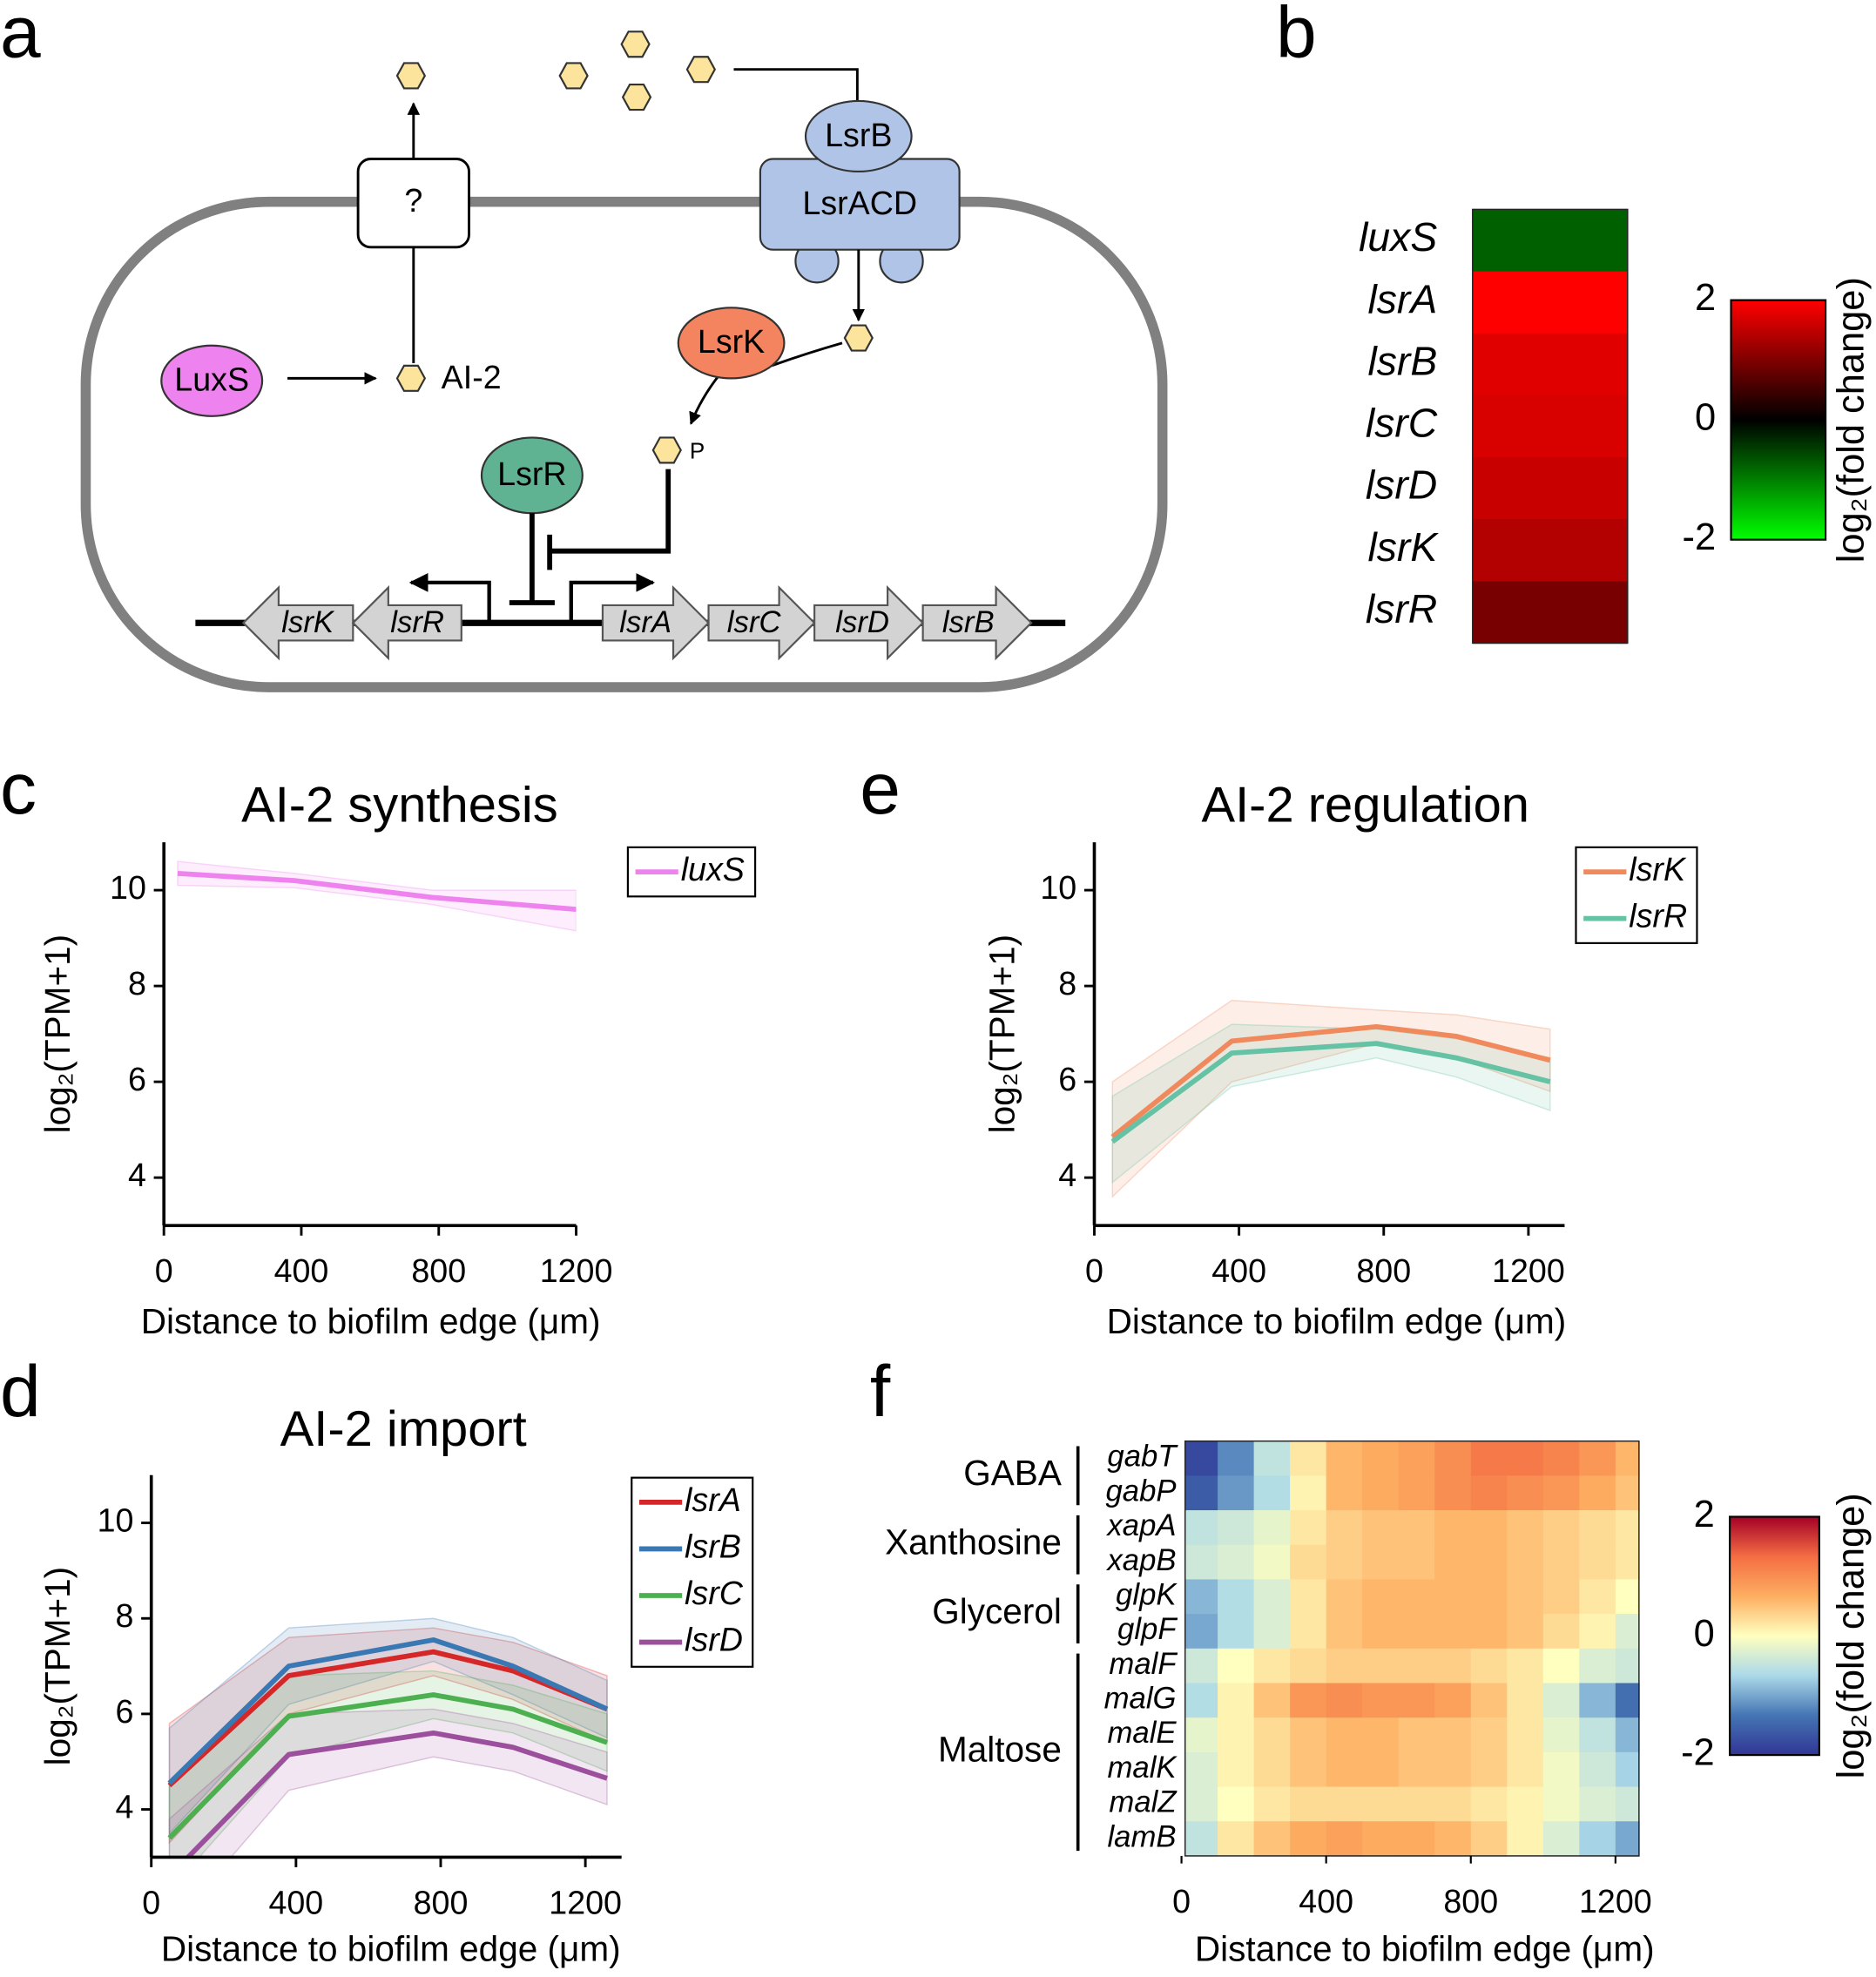 The width and height of the screenshot is (1876, 1977). Describe the element at coordinates (1067, 1079) in the screenshot. I see `y-tick-label: 6` at that location.